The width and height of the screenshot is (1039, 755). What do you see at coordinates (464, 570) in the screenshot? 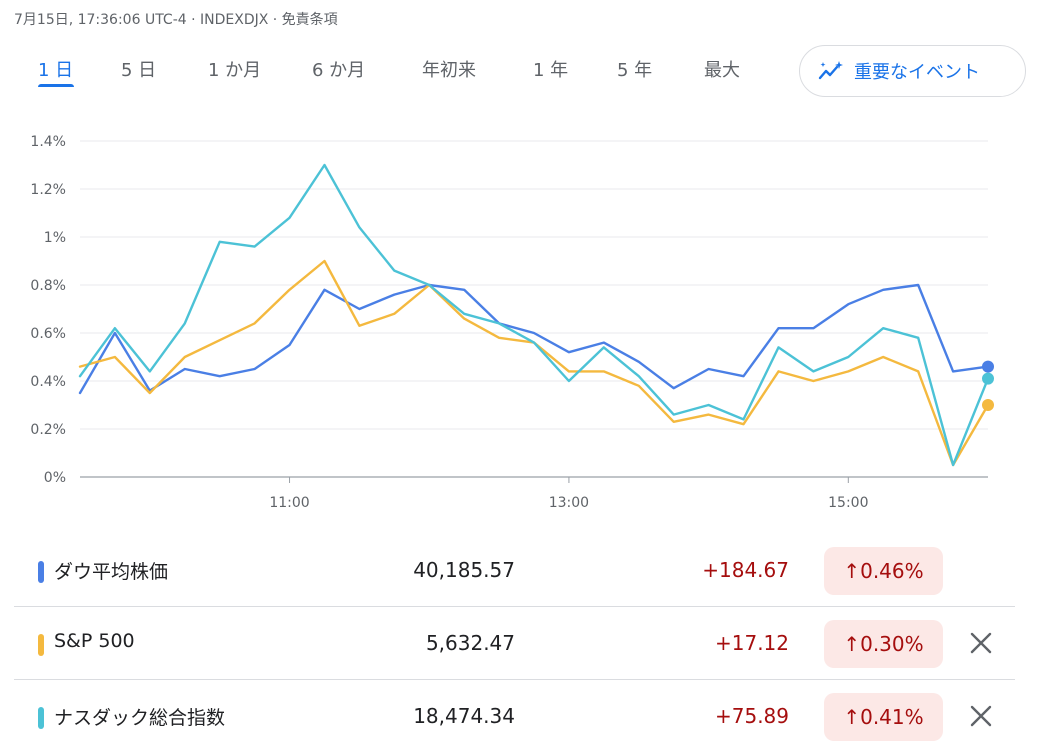
I see `quote-value: 40,185.57` at bounding box center [464, 570].